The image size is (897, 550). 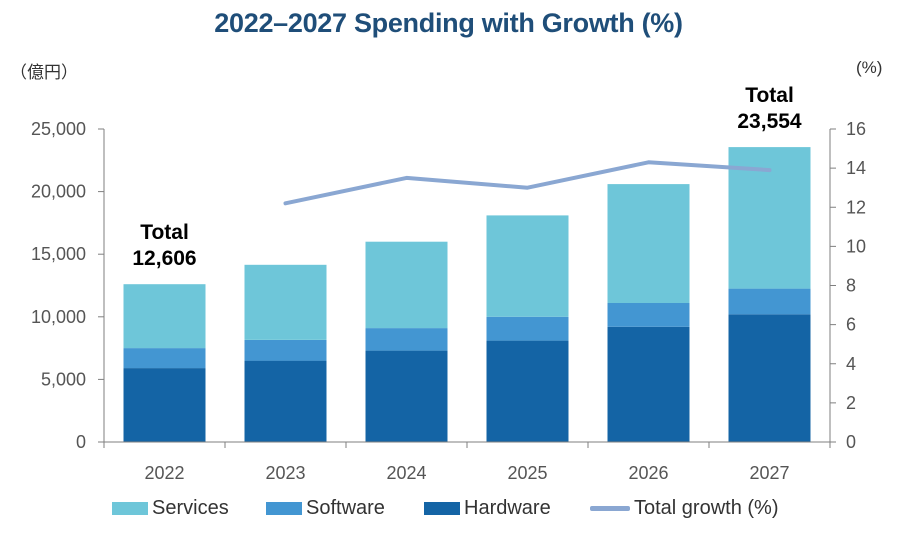 I want to click on x-tick-label: 2024, so click(x=406, y=473).